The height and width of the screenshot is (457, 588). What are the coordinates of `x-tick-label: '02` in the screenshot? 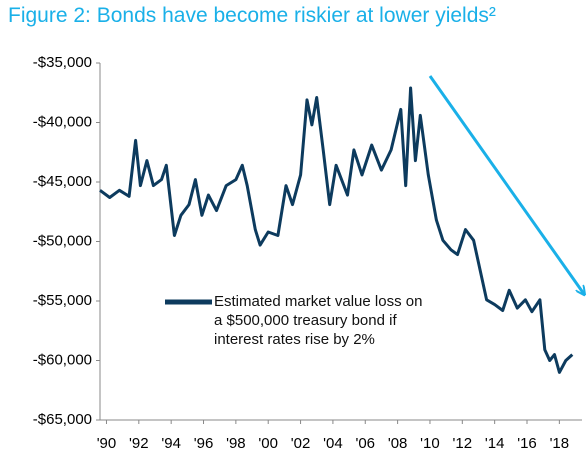 It's located at (301, 443).